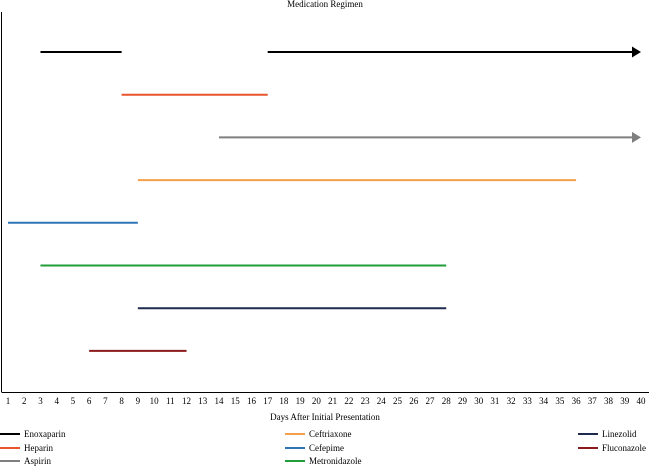 This screenshot has height=469, width=650. What do you see at coordinates (40, 401) in the screenshot?
I see `x-tick-label: 3` at bounding box center [40, 401].